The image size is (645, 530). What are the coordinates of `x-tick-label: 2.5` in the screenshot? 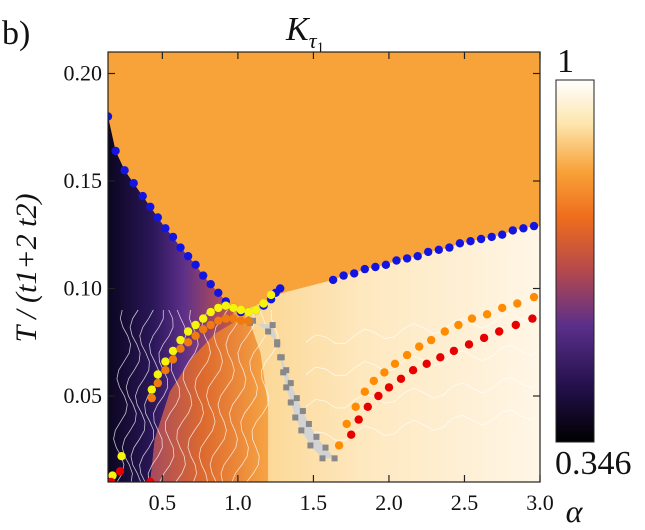 It's located at (465, 502).